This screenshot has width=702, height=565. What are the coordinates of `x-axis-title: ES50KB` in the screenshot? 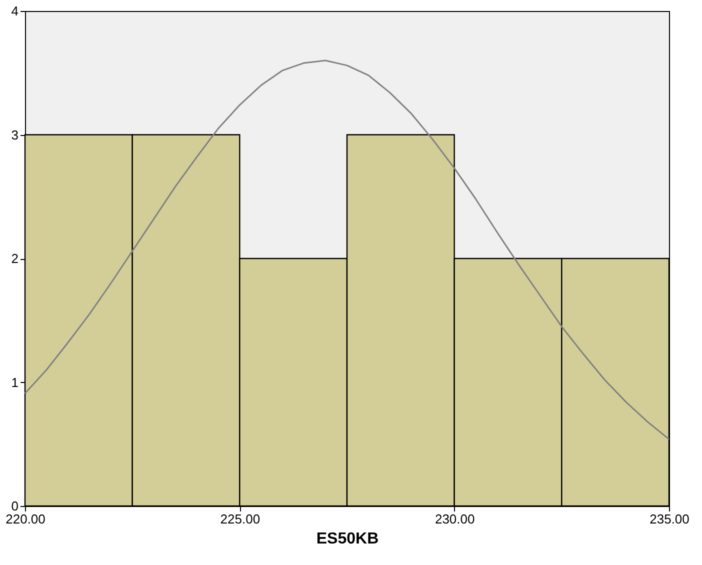 It's located at (347, 539).